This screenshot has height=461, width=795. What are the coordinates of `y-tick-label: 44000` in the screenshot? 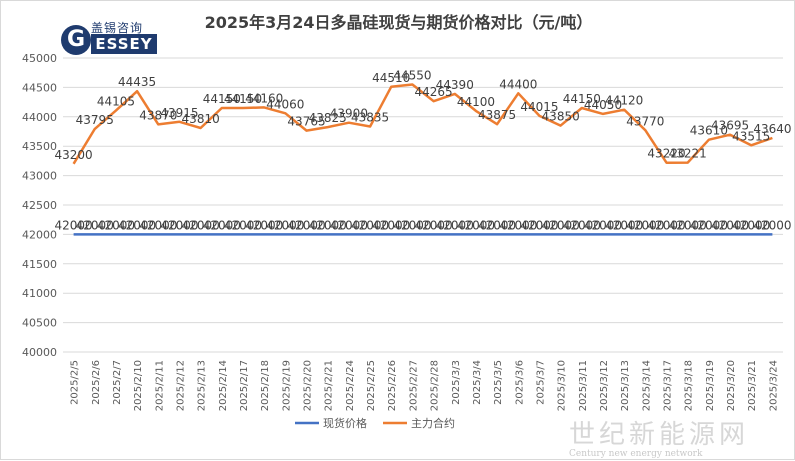 It's located at (39, 117).